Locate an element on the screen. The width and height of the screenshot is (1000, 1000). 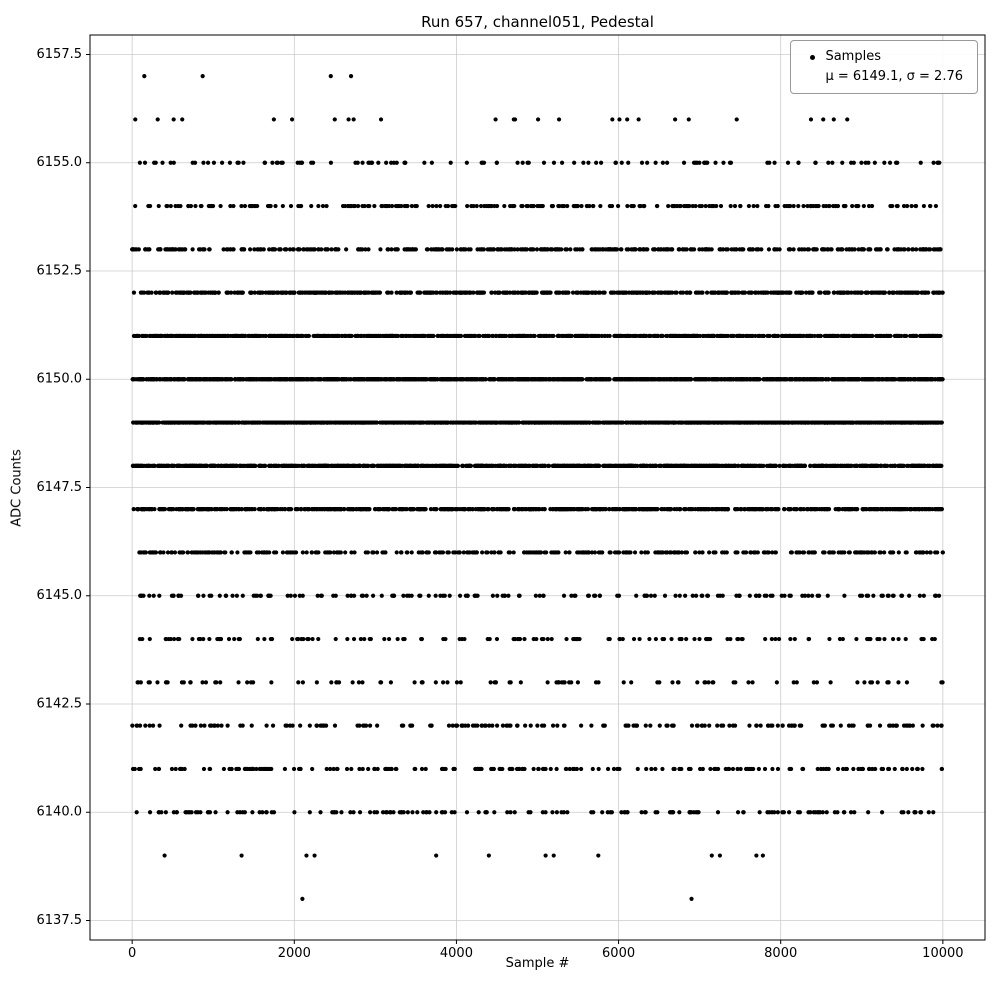
chart-title: Run 657, channel051, Pedestal is located at coordinates (537, 22).